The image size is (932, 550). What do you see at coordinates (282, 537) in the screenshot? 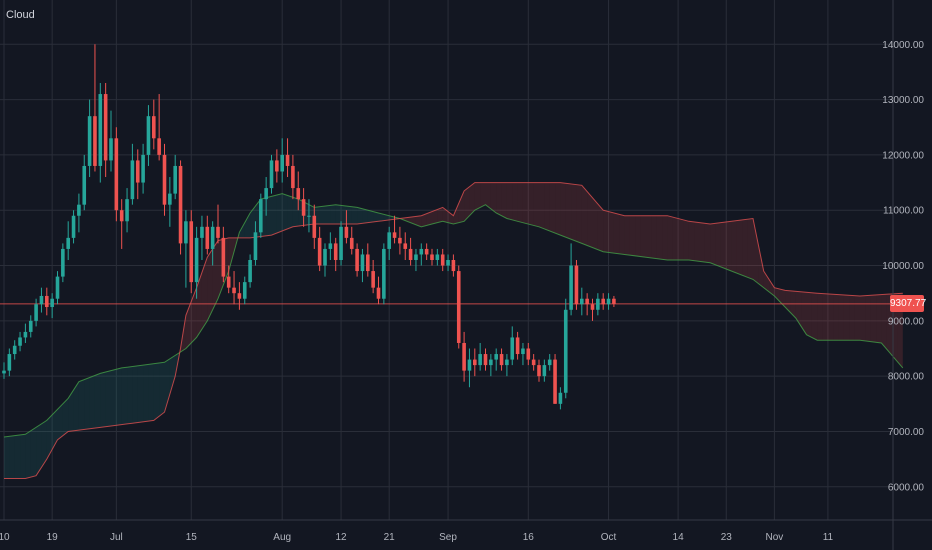
I see `x-tick-label: Aug` at bounding box center [282, 537].